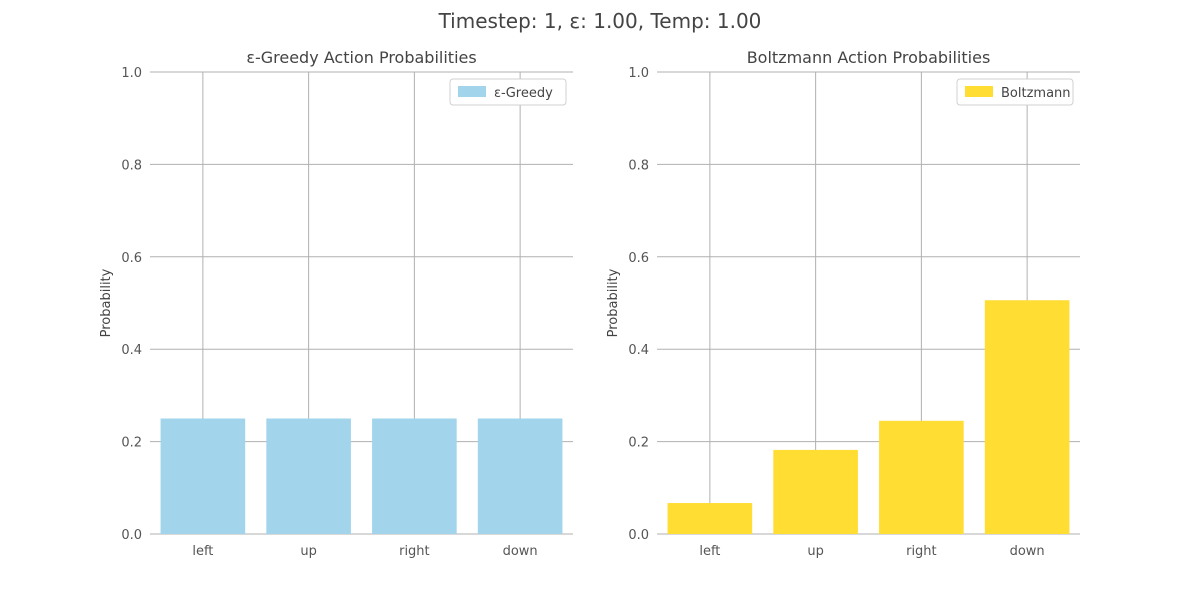 The width and height of the screenshot is (1200, 600). Describe the element at coordinates (869, 57) in the screenshot. I see `chart-title: Boltzmann Action Probabilities` at that location.